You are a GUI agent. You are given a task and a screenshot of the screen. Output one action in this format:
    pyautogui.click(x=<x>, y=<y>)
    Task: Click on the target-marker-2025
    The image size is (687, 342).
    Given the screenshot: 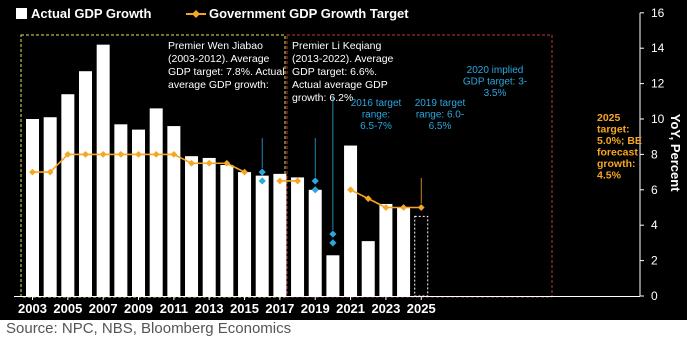 What is the action you would take?
    pyautogui.click(x=421, y=207)
    